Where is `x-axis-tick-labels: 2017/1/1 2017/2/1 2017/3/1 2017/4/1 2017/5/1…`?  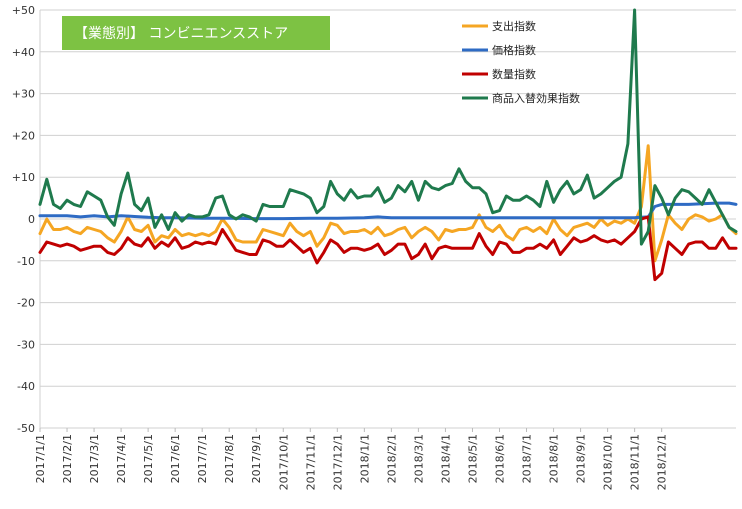 x-axis-tick-labels: 2017/1/1 2017/2/1 2017/3/1 2017/4/1 2017/5/1… is located at coordinates (351, 462).